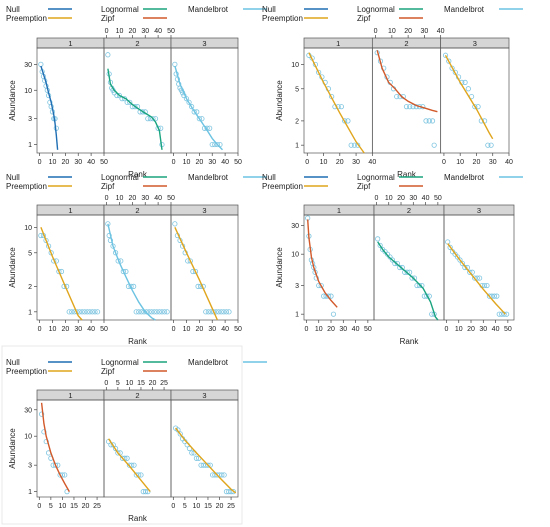  I want to click on x-tick-label: 5, so click(118, 383).